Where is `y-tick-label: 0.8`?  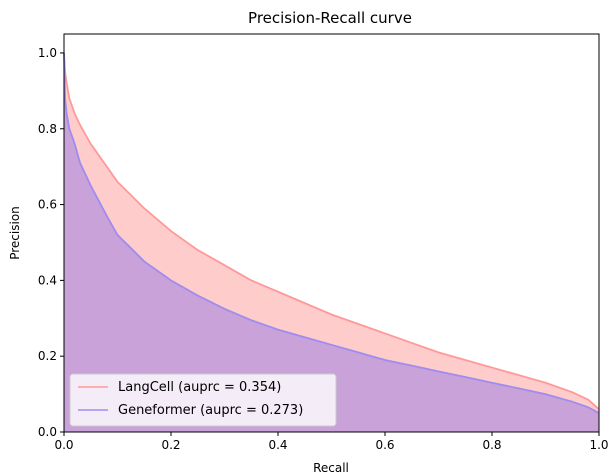
y-tick-label: 0.8 is located at coordinates (47, 129).